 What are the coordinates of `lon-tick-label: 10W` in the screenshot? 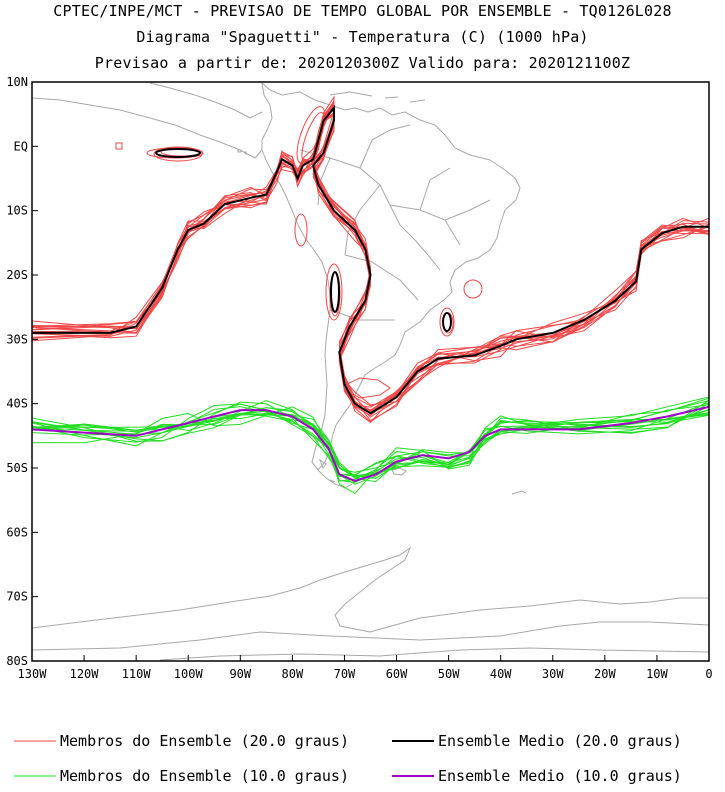 It's located at (657, 674).